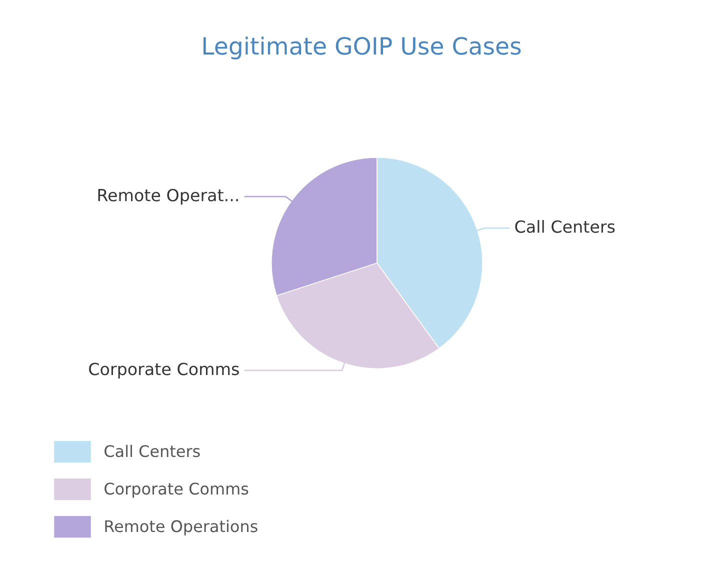 The width and height of the screenshot is (723, 572). I want to click on legend-label: Remote Operations, so click(181, 528).